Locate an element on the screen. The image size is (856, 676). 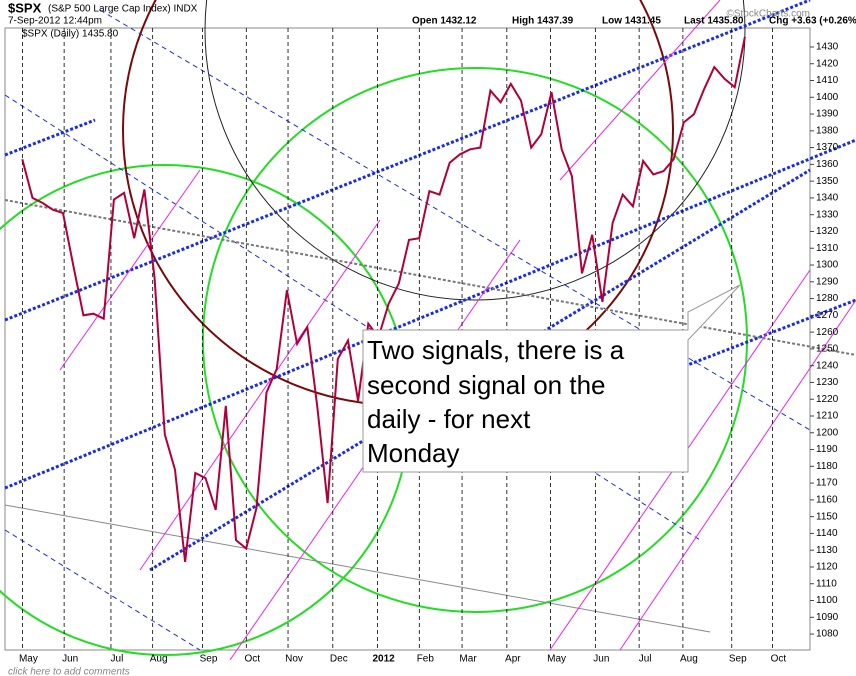
x-tick-label: Mar is located at coordinates (468, 659).